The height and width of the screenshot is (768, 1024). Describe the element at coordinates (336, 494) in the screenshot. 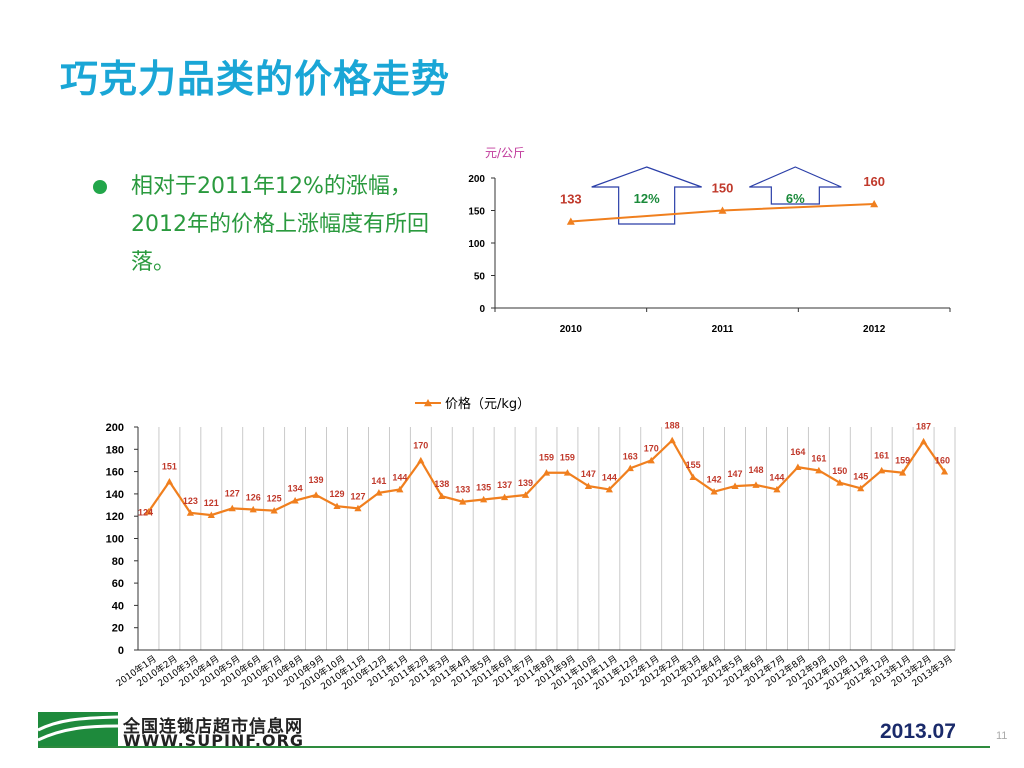

I see `data-label: 129` at that location.